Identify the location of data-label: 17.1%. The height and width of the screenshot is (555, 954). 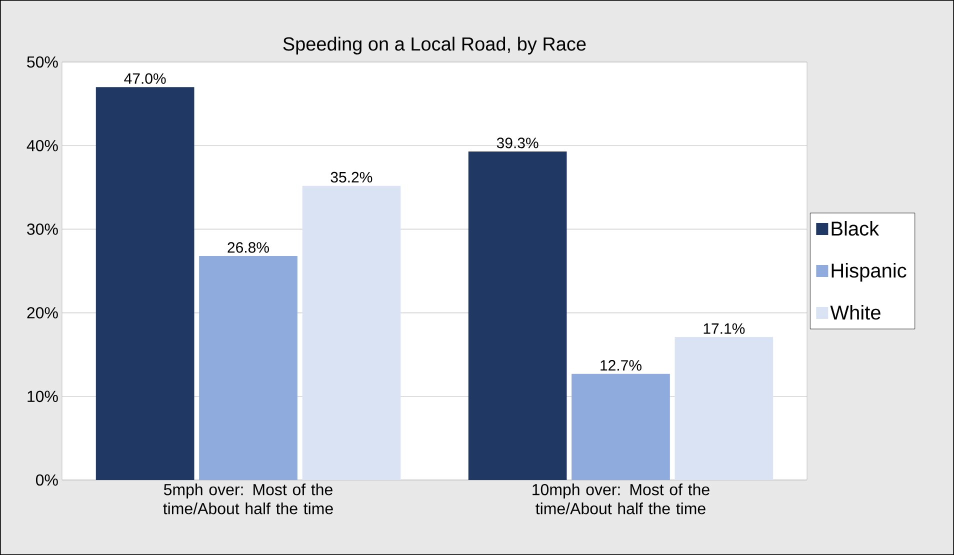
(724, 328).